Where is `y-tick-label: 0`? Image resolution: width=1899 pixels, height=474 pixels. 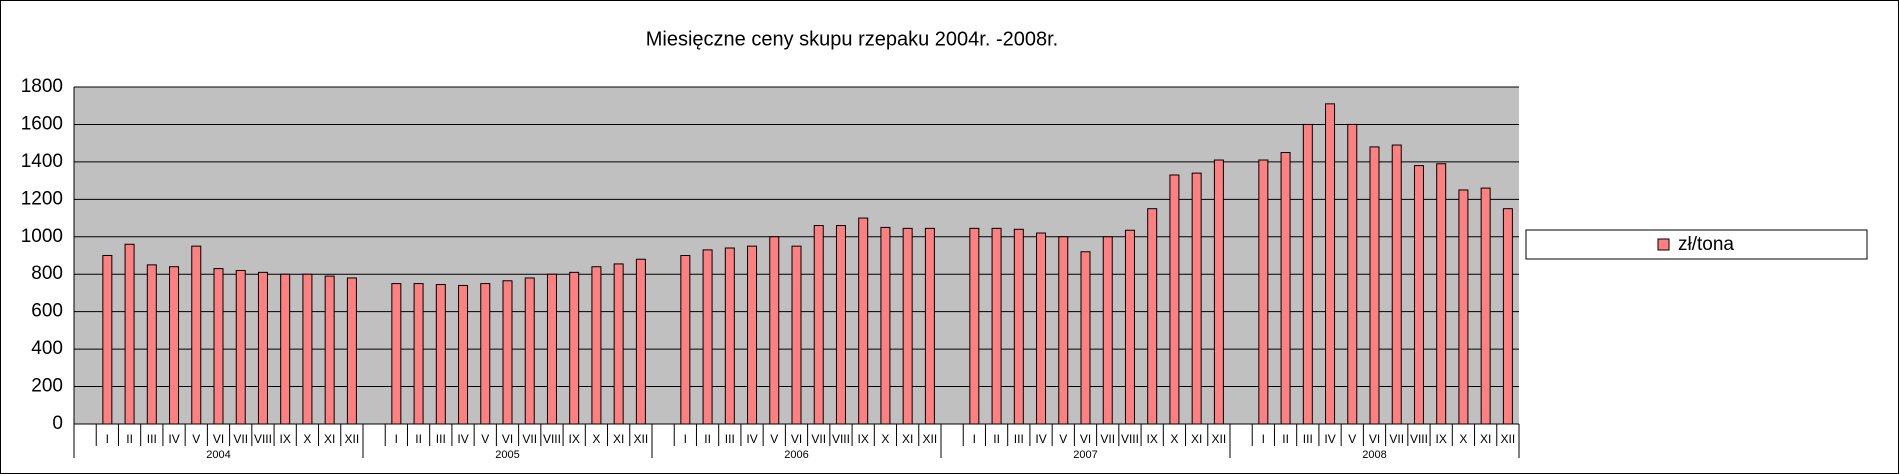
y-tick-label: 0 is located at coordinates (57, 423).